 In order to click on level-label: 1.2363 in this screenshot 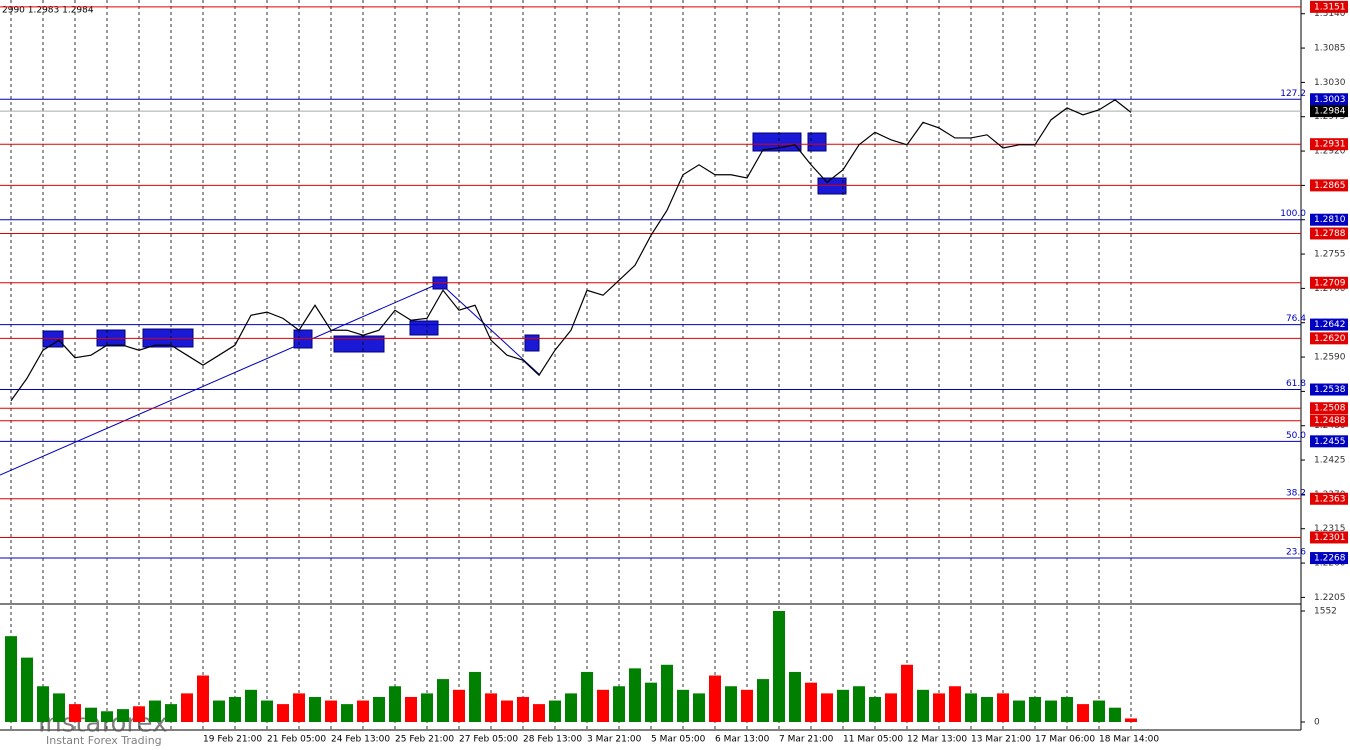, I will do `click(1330, 499)`.